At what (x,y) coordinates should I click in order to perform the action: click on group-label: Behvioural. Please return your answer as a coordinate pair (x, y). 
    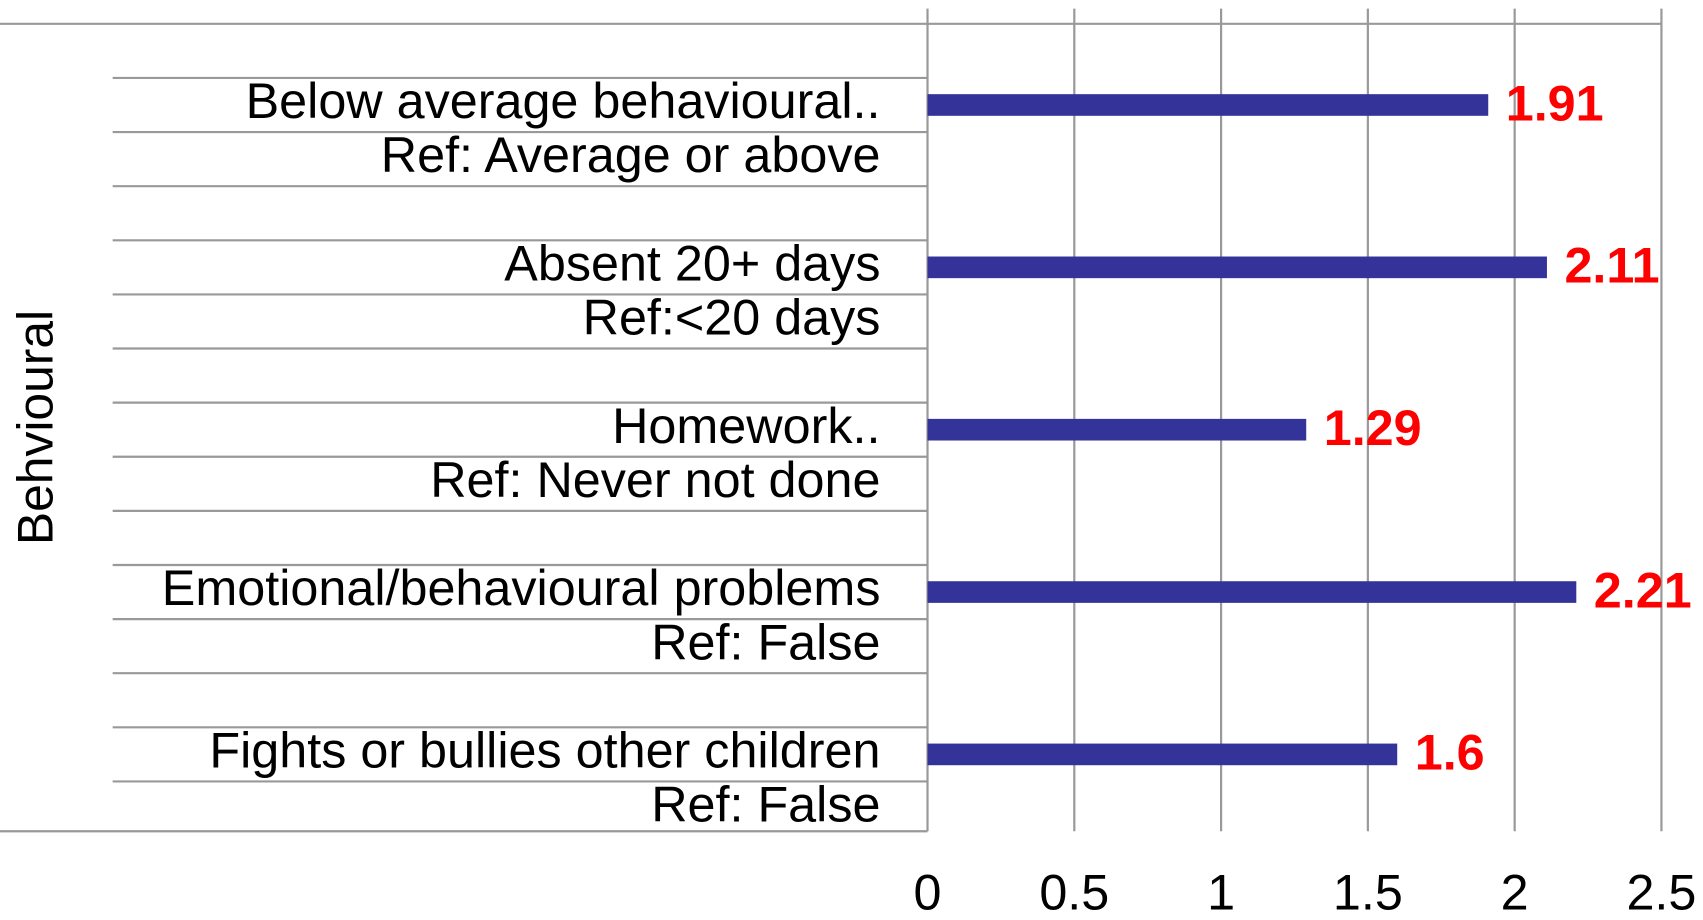
    Looking at the image, I should click on (35, 427).